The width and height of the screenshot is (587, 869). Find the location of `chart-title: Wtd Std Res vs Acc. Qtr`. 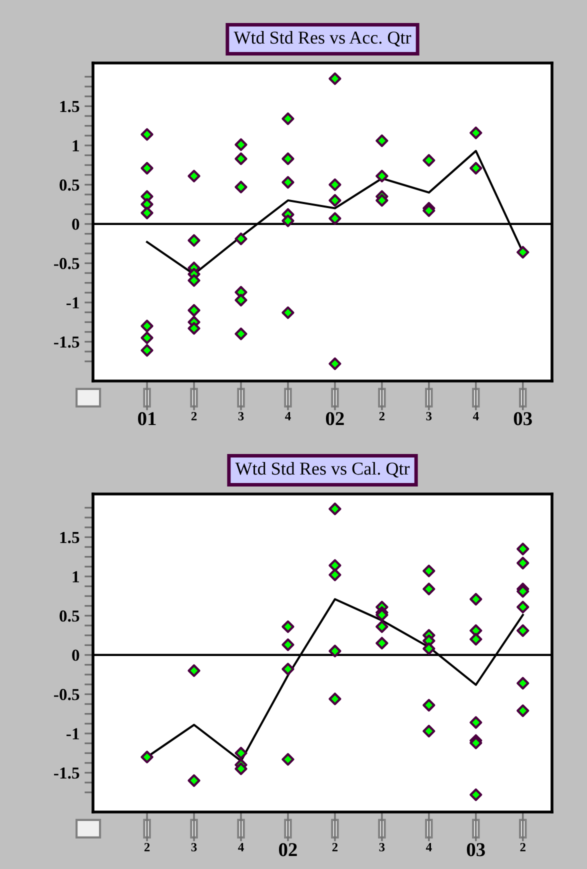

chart-title: Wtd Std Res vs Acc. Qtr is located at coordinates (323, 38).